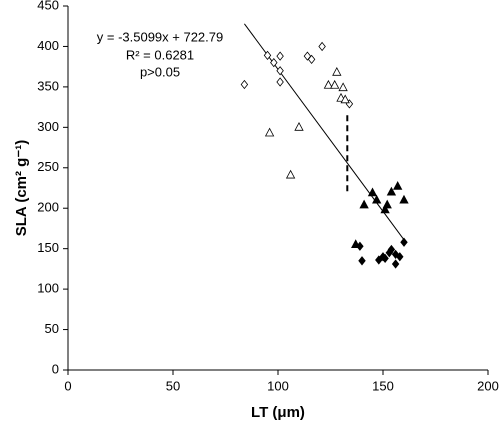  I want to click on x-tick-label: 100, so click(278, 385).